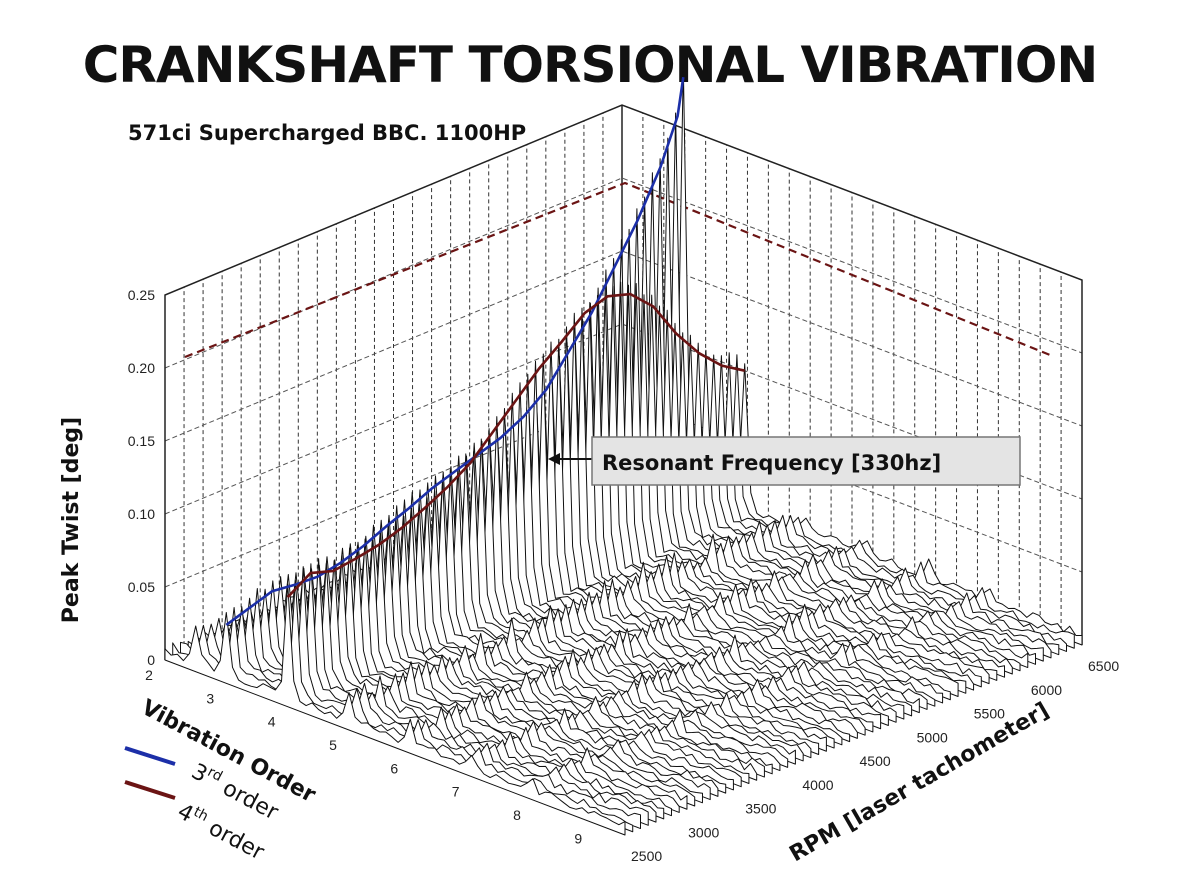 Image resolution: width=1200 pixels, height=876 pixels. What do you see at coordinates (210, 698) in the screenshot?
I see `x-tick-label: 3` at bounding box center [210, 698].